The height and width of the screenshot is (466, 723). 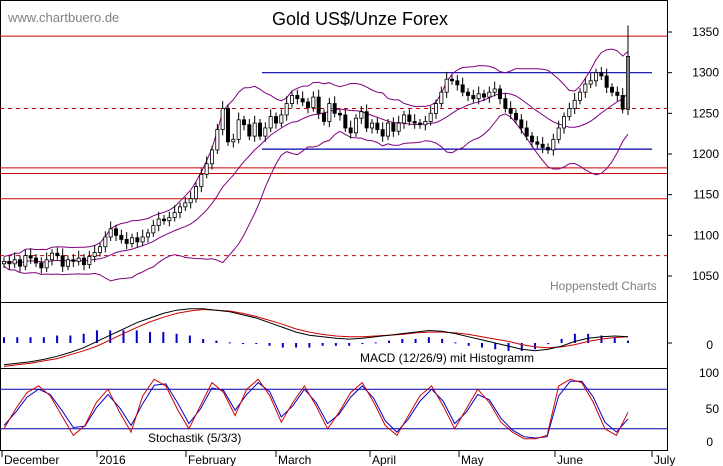 What do you see at coordinates (316, 409) in the screenshot?
I see `stoch-d-line` at bounding box center [316, 409].